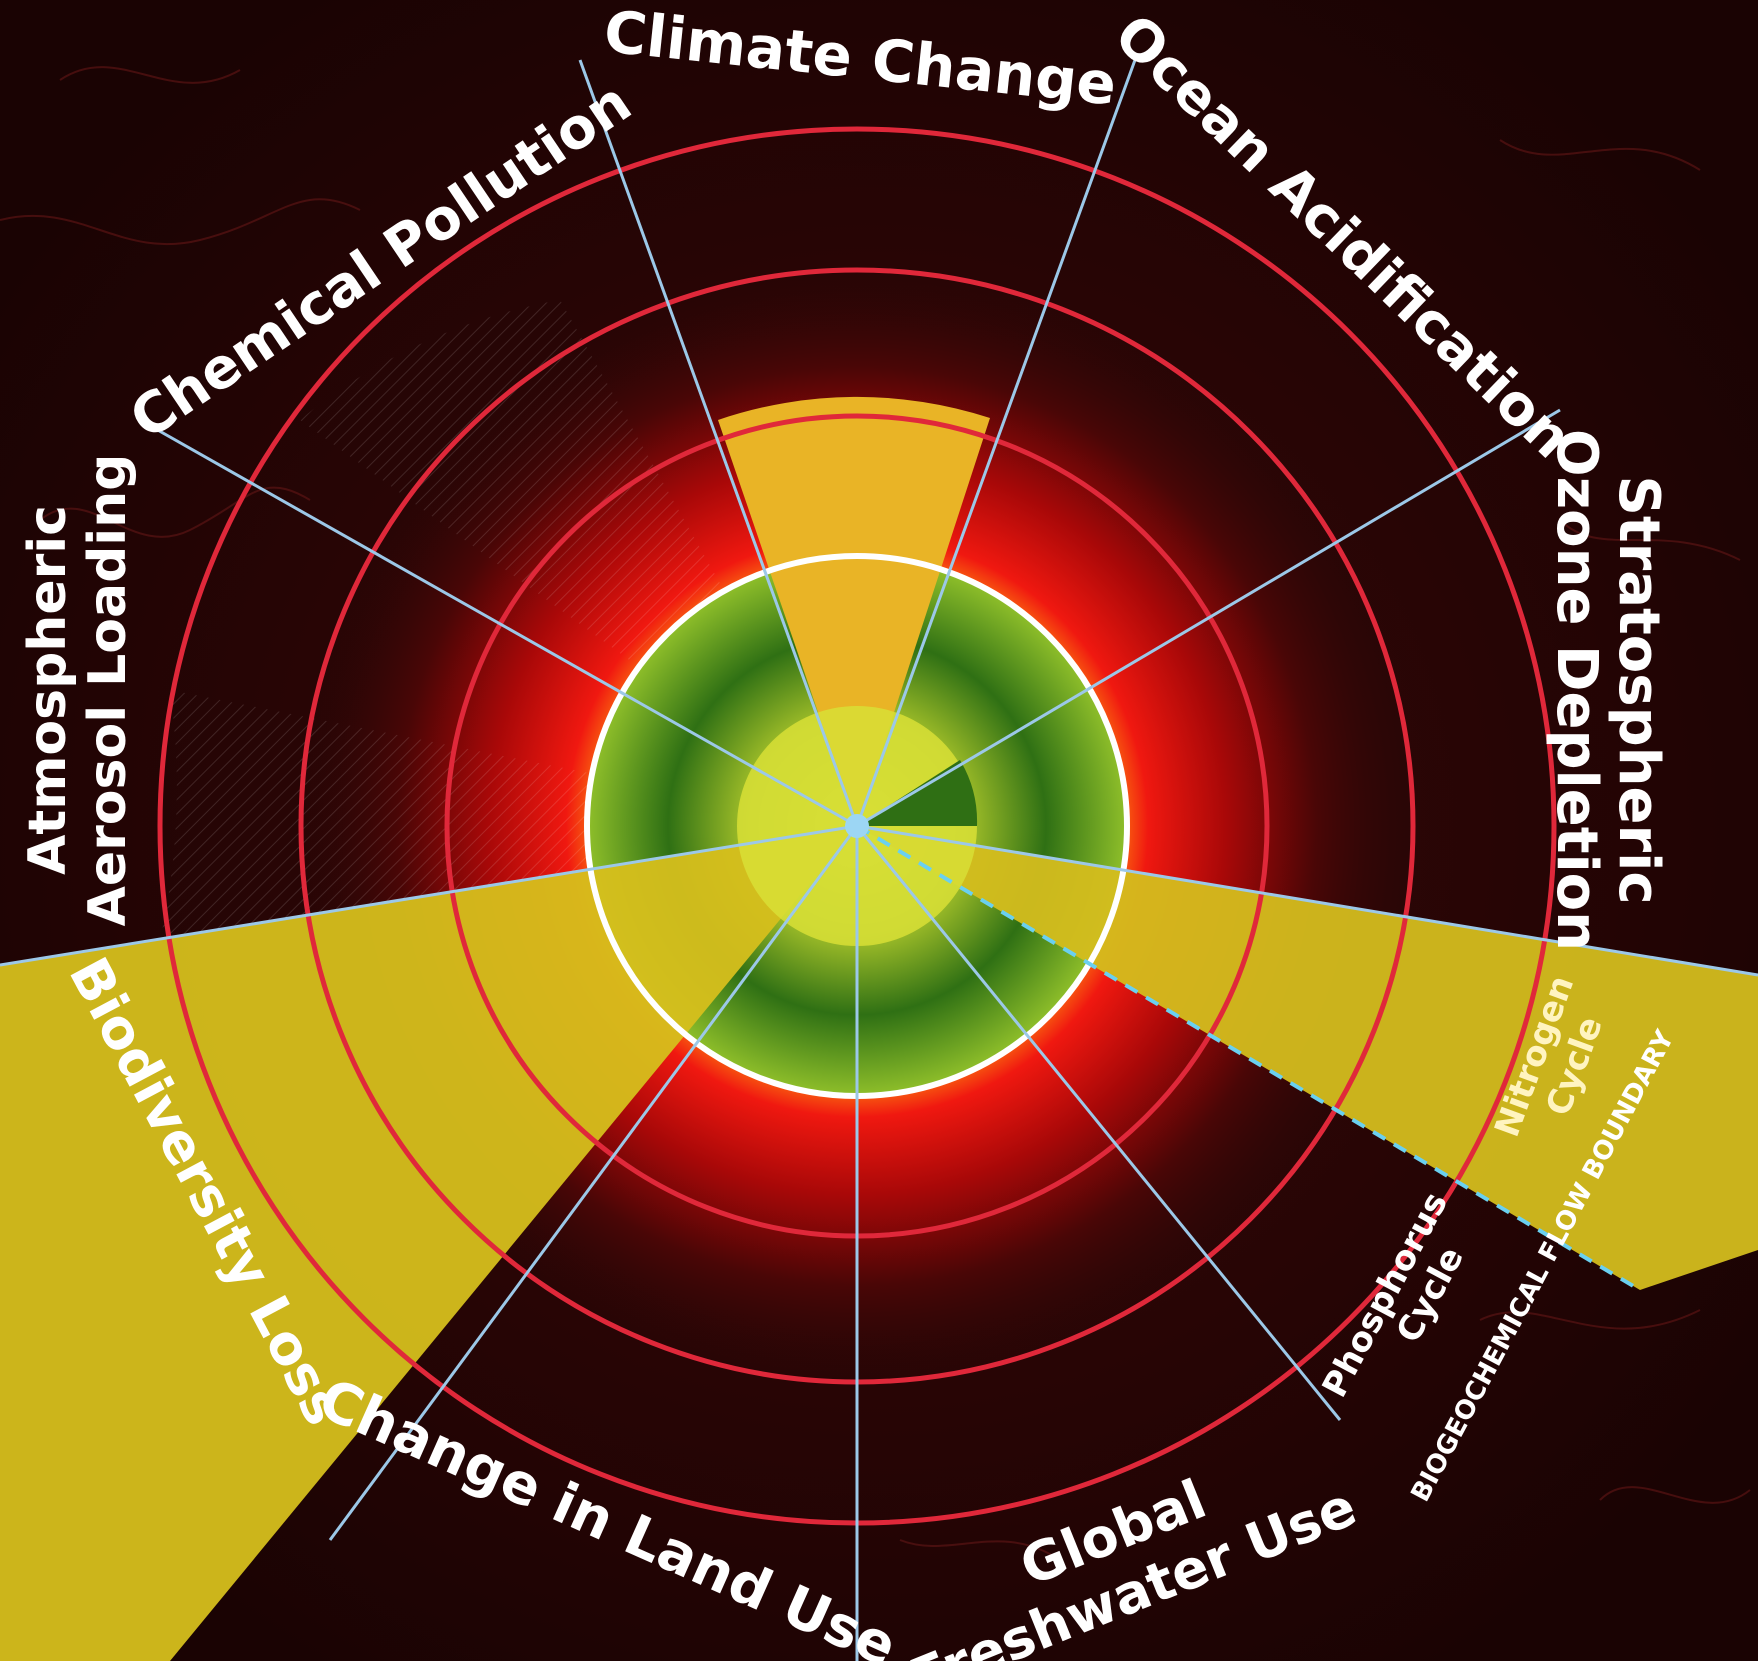  Describe the element at coordinates (857, 826) in the screenshot. I see `center-point` at that location.